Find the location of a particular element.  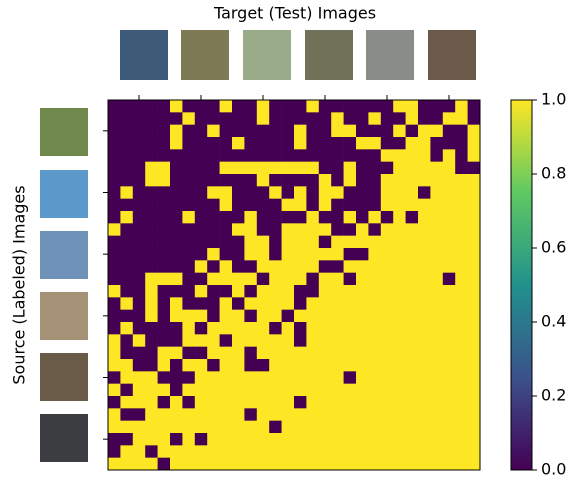

chart-title: Target (Test) Images is located at coordinates (294, 13).